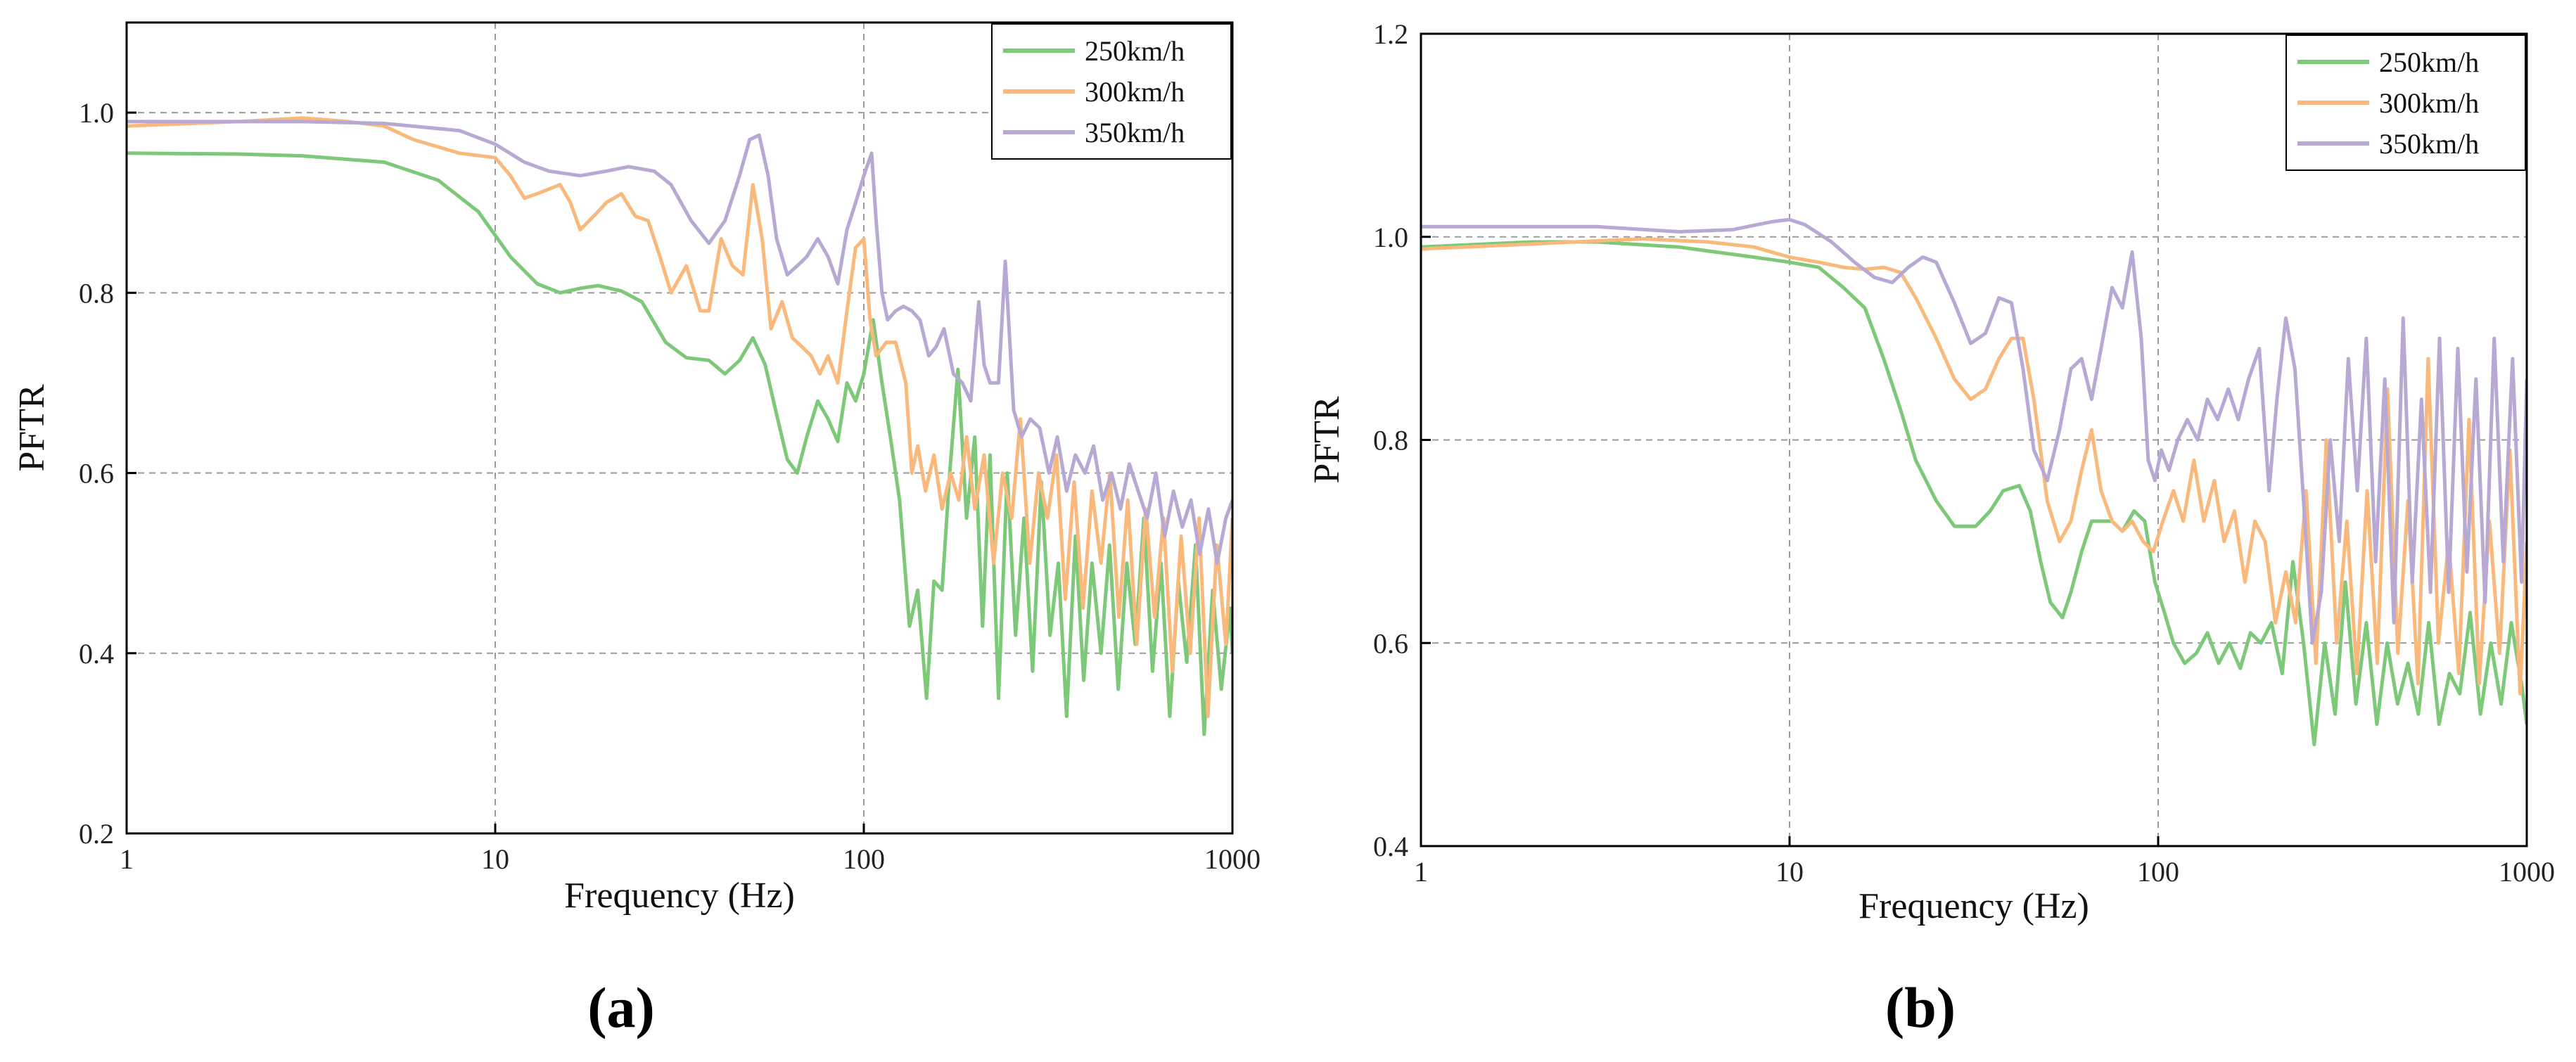 Image resolution: width=2576 pixels, height=1062 pixels. I want to click on y-tick-label: 1.2, so click(1390, 34).